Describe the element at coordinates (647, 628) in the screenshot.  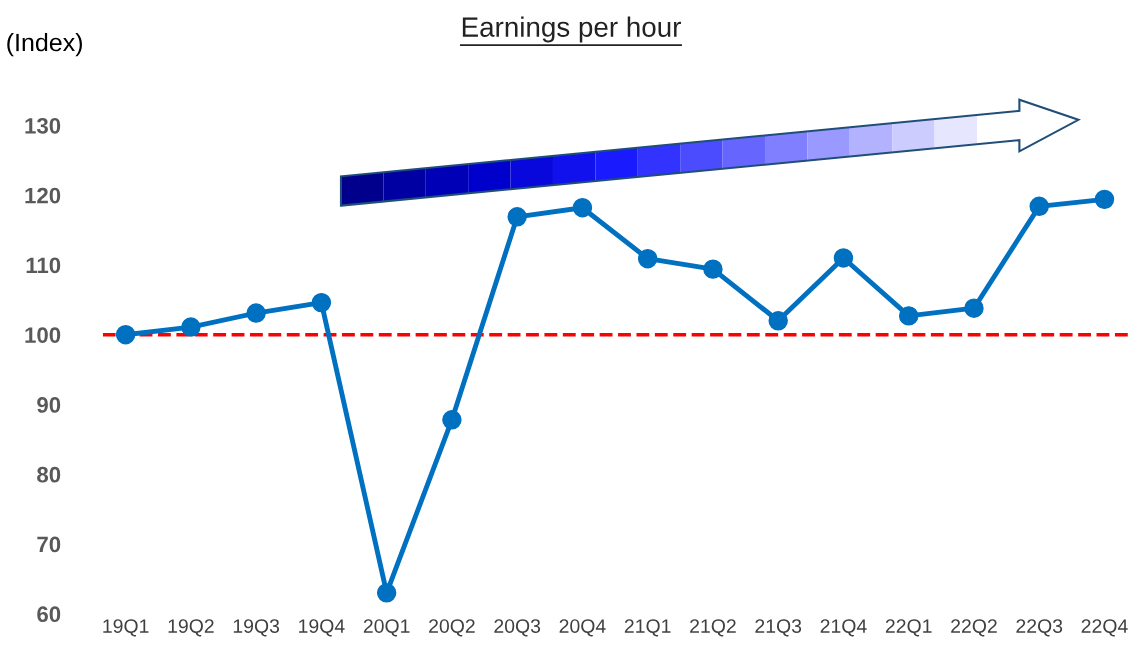
I see `x-tick-label: 21Q1` at that location.